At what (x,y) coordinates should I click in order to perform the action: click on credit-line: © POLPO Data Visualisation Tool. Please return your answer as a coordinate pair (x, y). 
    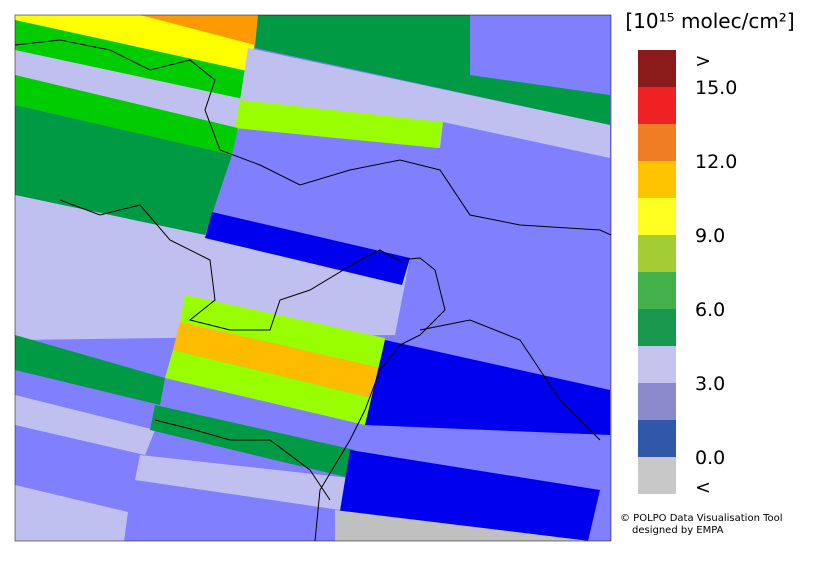
    Looking at the image, I should click on (701, 518).